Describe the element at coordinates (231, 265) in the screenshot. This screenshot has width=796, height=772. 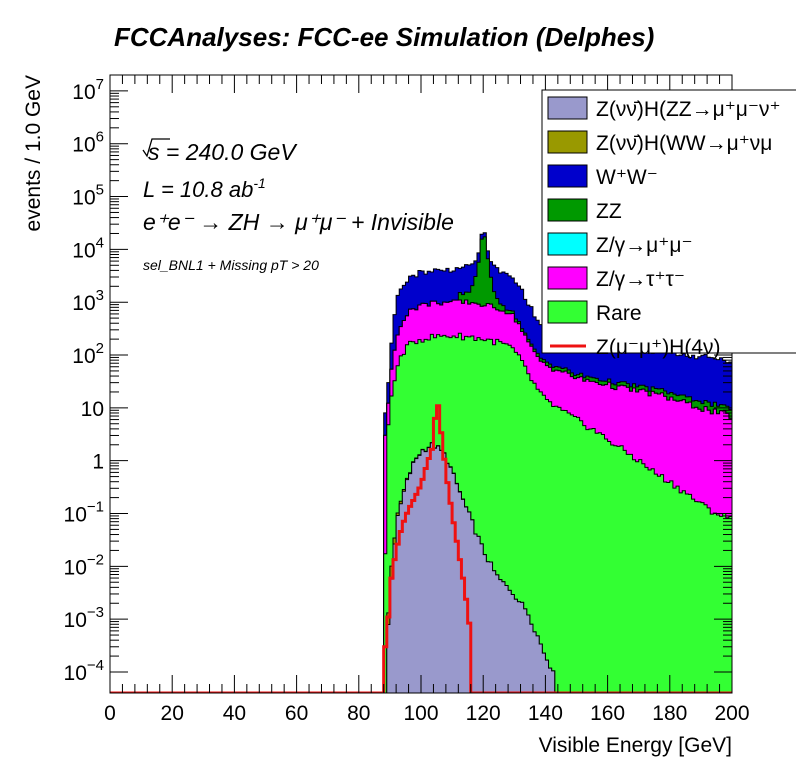
I see `selection-label: sel_BNL1 + Missing pT > 20` at that location.